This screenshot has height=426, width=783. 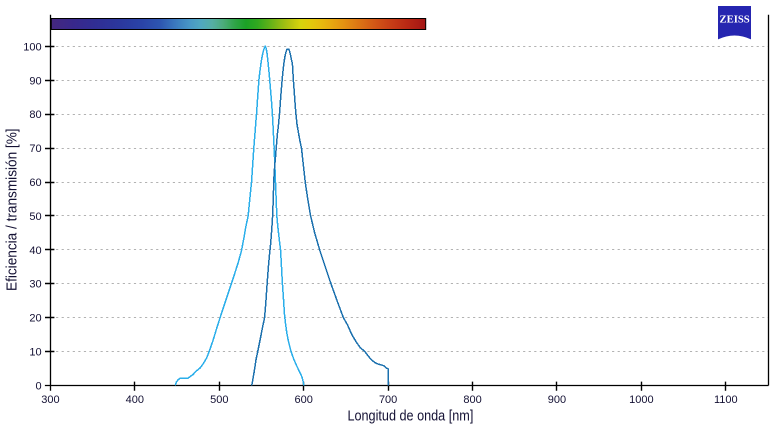 What do you see at coordinates (135, 400) in the screenshot?
I see `svg-text: 400` at bounding box center [135, 400].